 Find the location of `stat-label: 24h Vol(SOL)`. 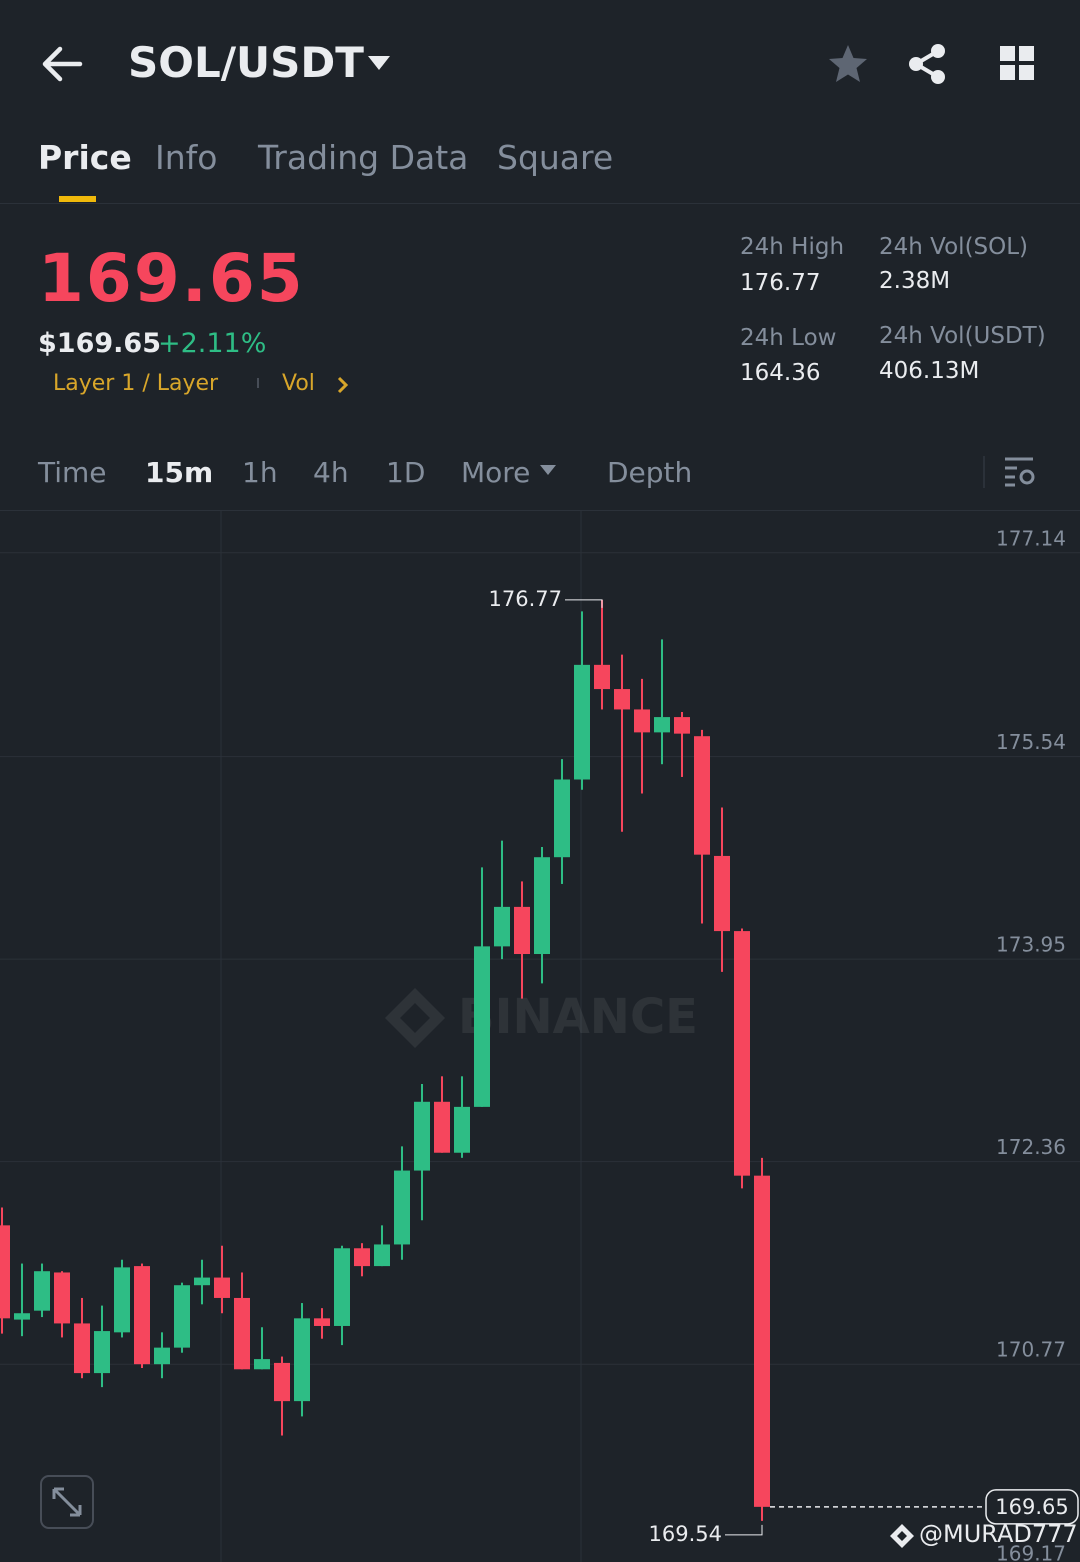

stat-label: 24h Vol(SOL) is located at coordinates (954, 247).